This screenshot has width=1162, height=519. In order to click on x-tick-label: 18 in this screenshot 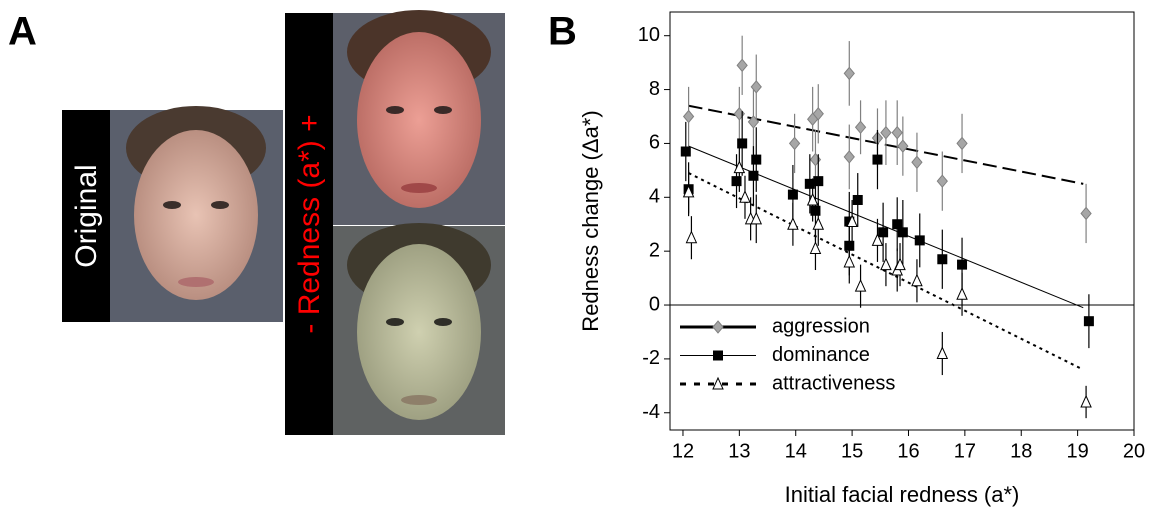, I will do `click(1021, 451)`.